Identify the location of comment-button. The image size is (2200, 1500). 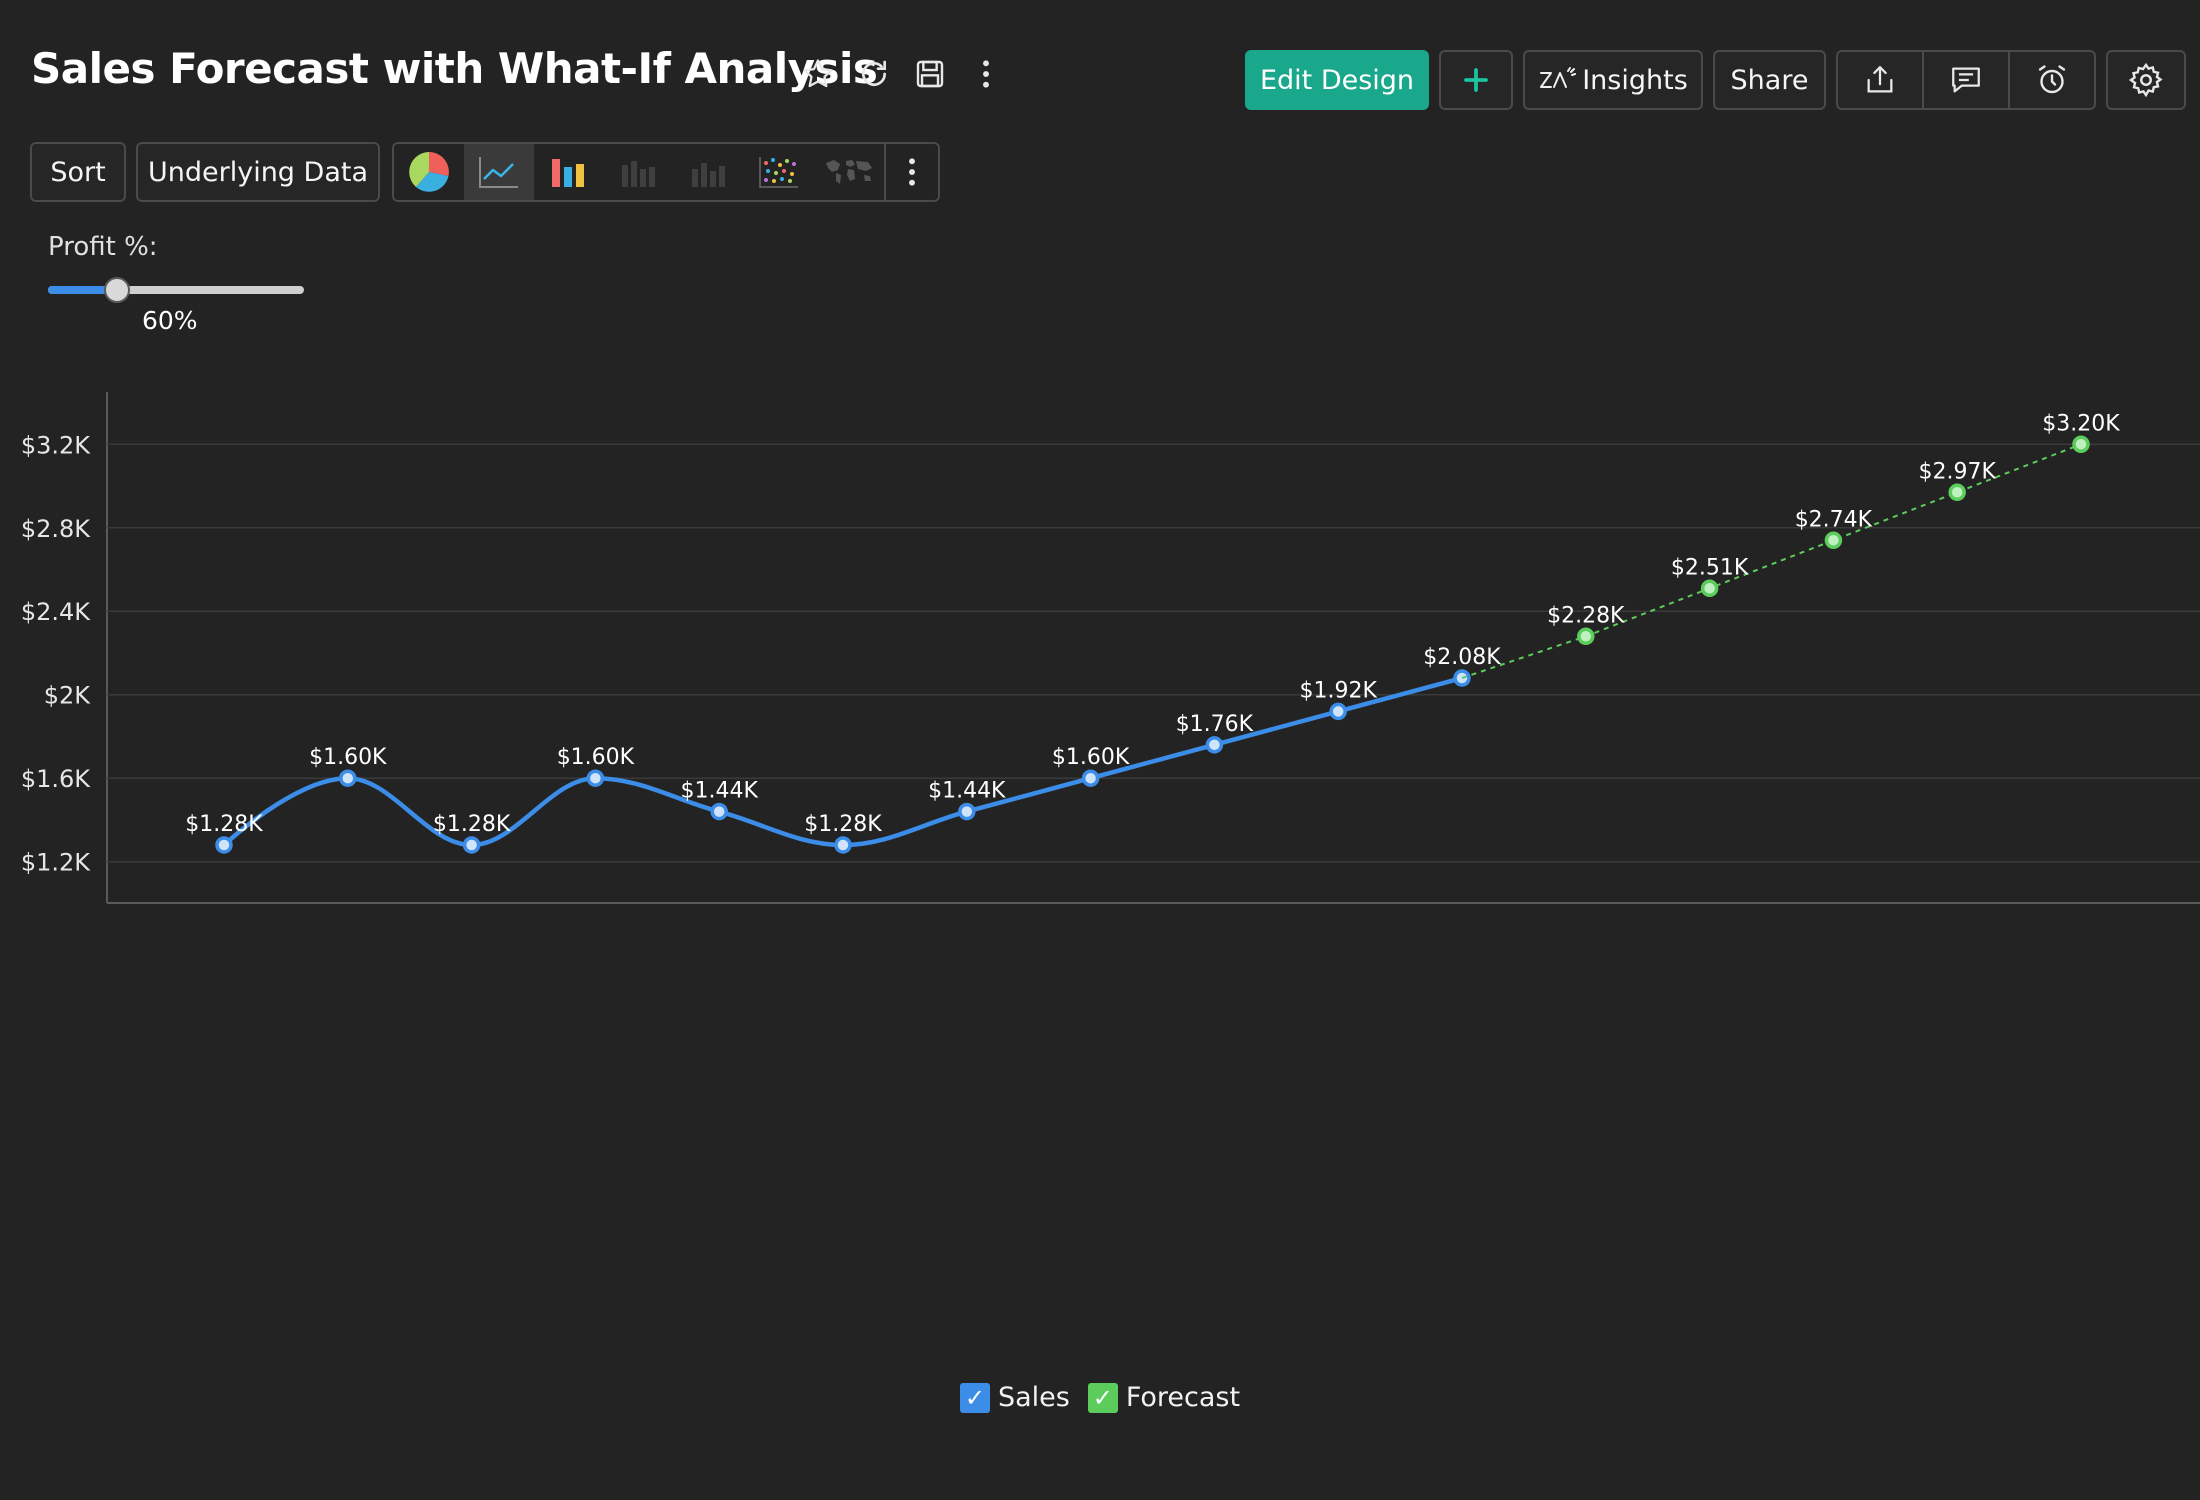
(1967, 80).